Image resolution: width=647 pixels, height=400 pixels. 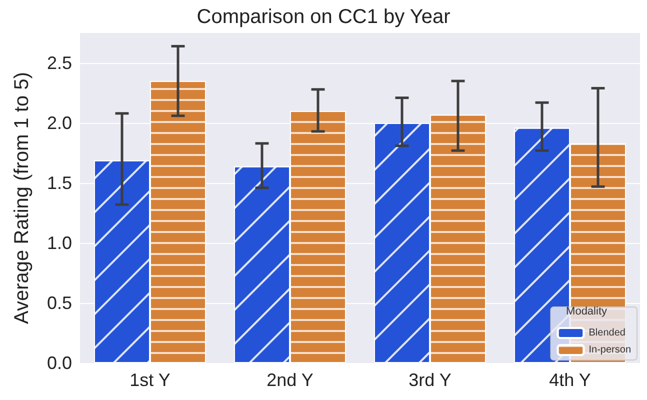 What do you see at coordinates (59, 63) in the screenshot?
I see `y-tick-label: 2.5` at bounding box center [59, 63].